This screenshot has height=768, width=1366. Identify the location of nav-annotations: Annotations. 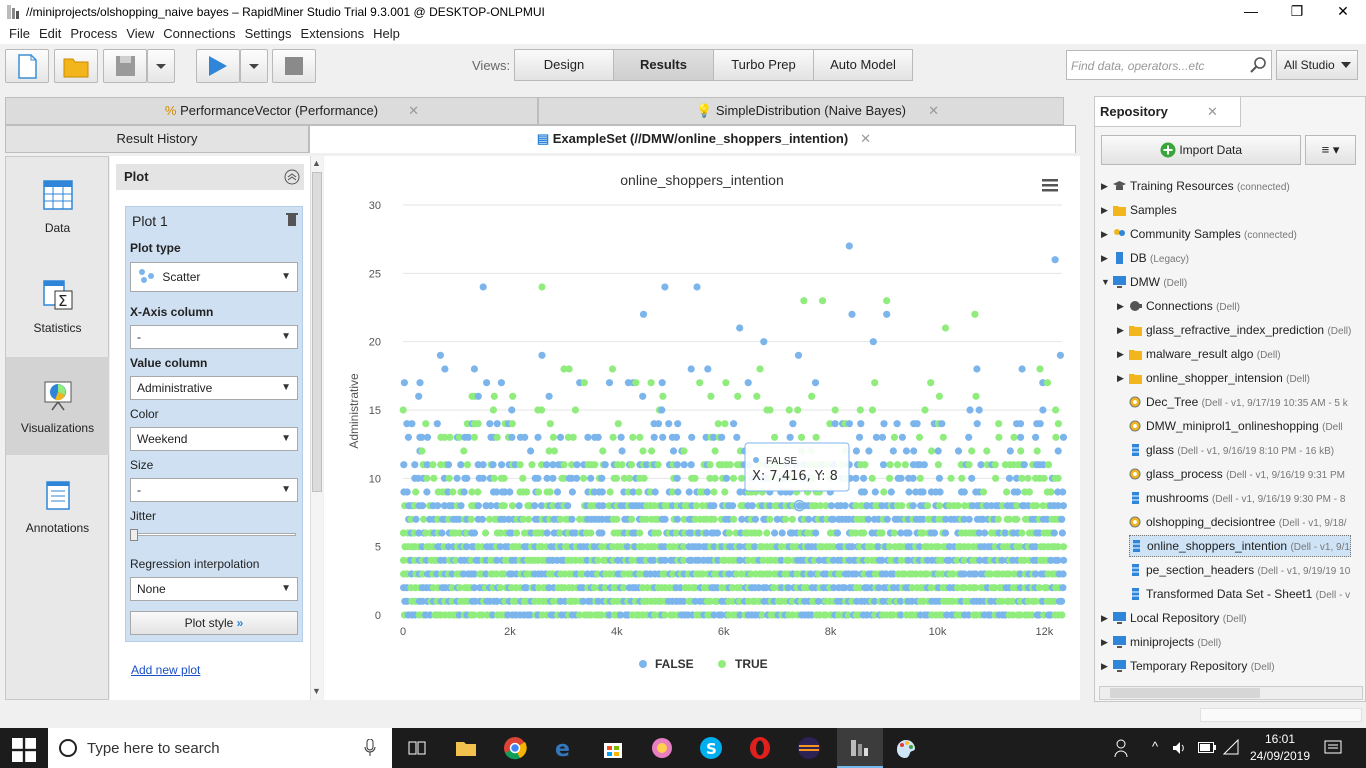
(57, 506).